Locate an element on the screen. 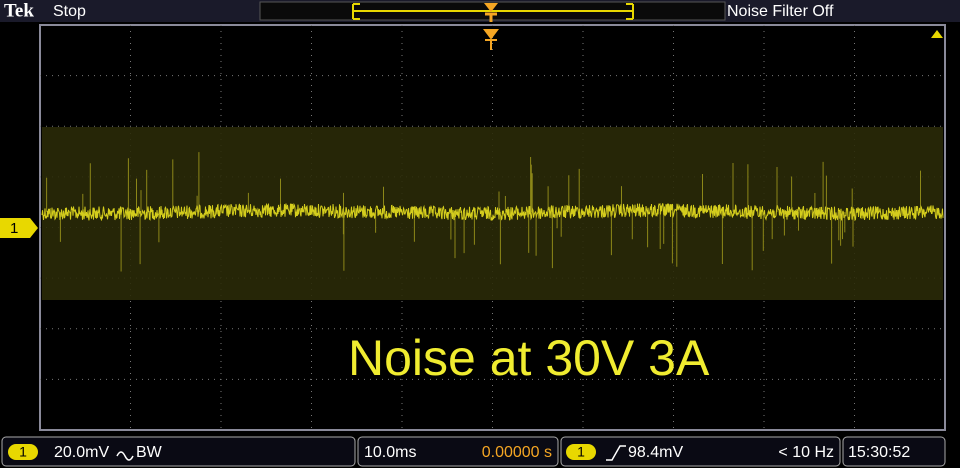 The width and height of the screenshot is (960, 468). brand: Tek is located at coordinates (19, 10).